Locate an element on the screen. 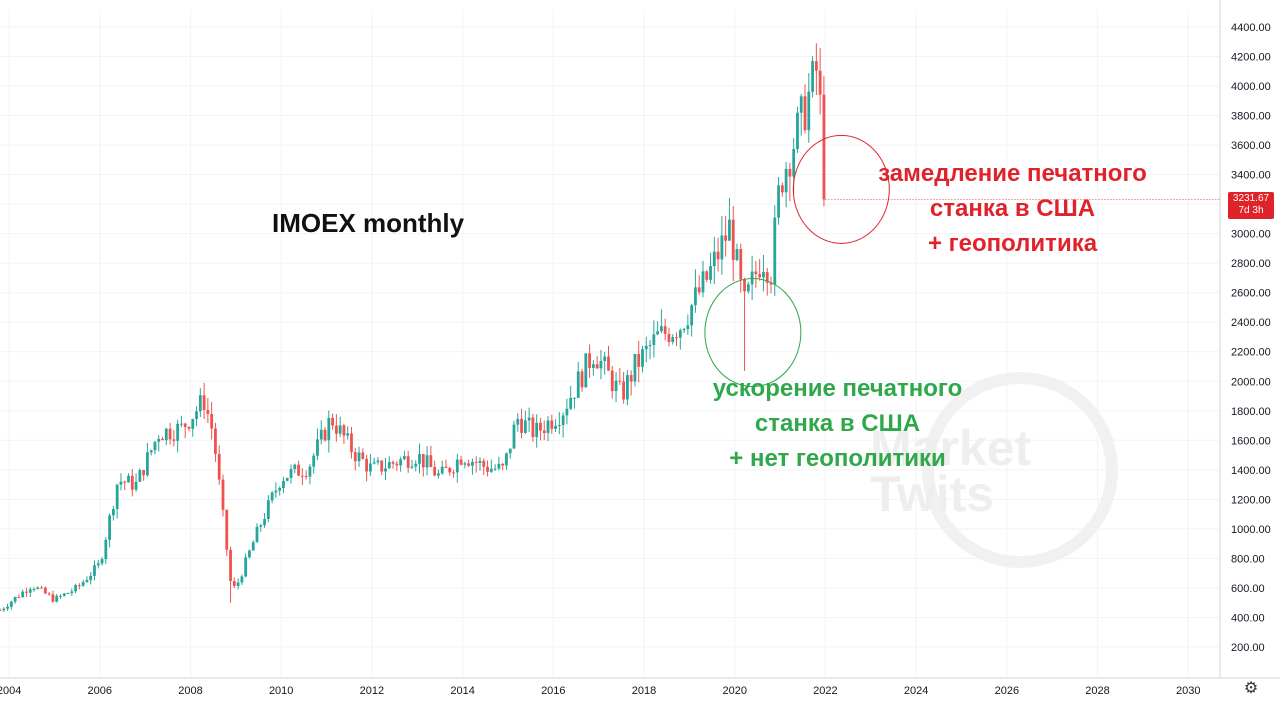 Image resolution: width=1280 pixels, height=709 pixels. annotation-slowdown-line3: + геополитика is located at coordinates (1012, 243).